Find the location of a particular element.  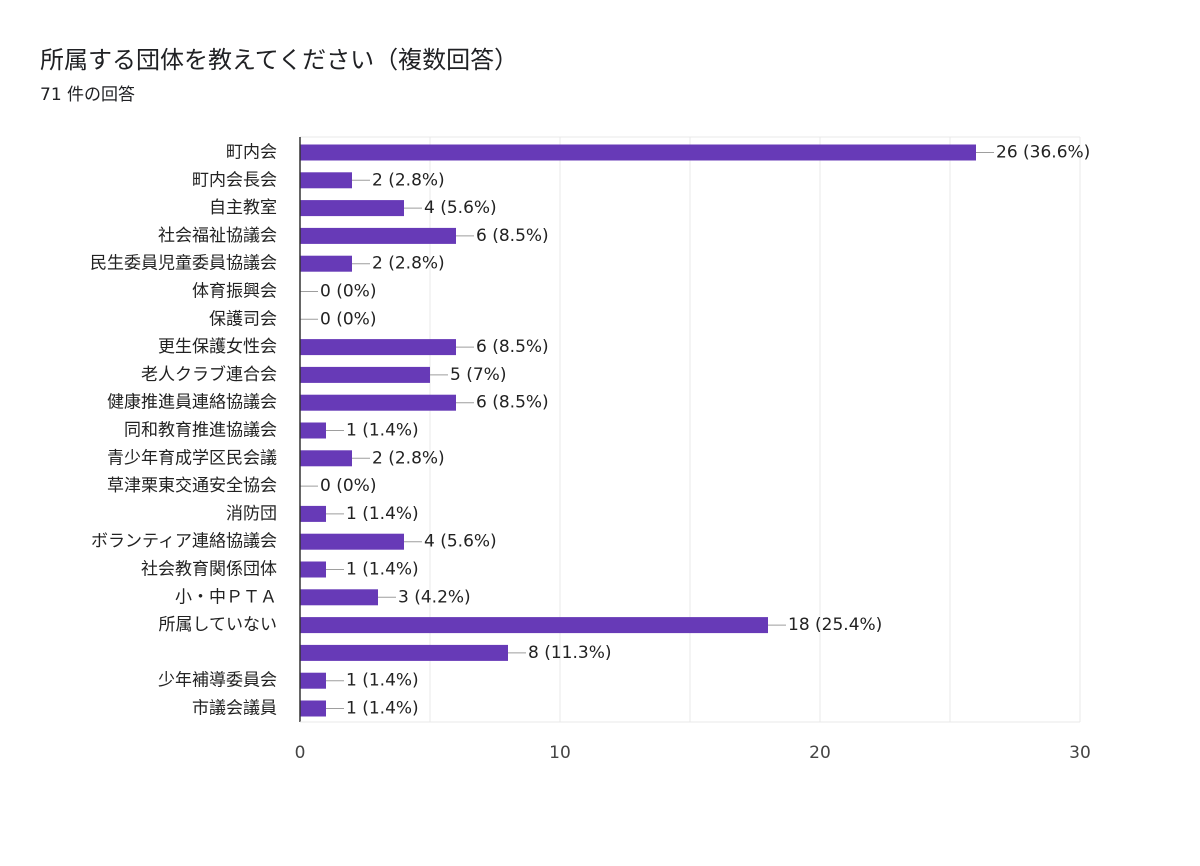

value-label-5: 0 (0%) is located at coordinates (348, 292).